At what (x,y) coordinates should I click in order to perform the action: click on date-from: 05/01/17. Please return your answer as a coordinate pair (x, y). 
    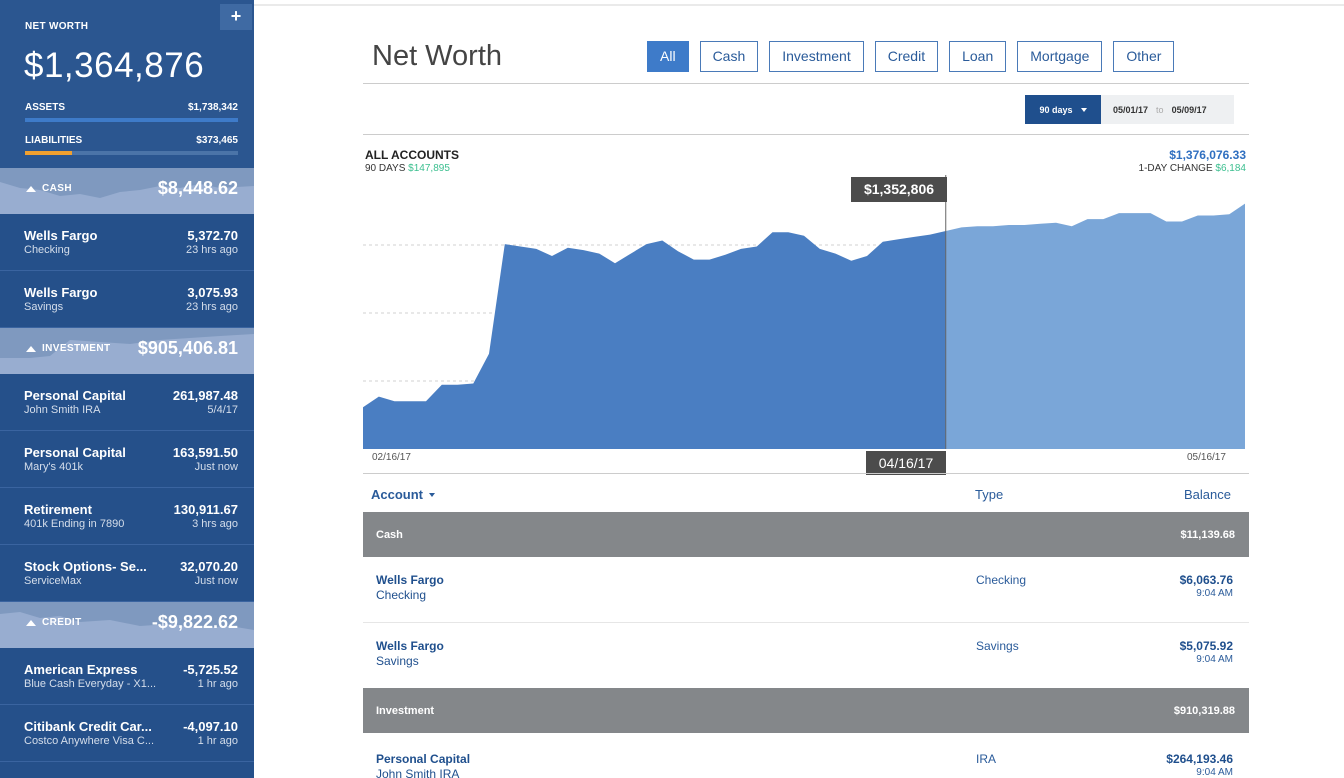
    Looking at the image, I should click on (1131, 109).